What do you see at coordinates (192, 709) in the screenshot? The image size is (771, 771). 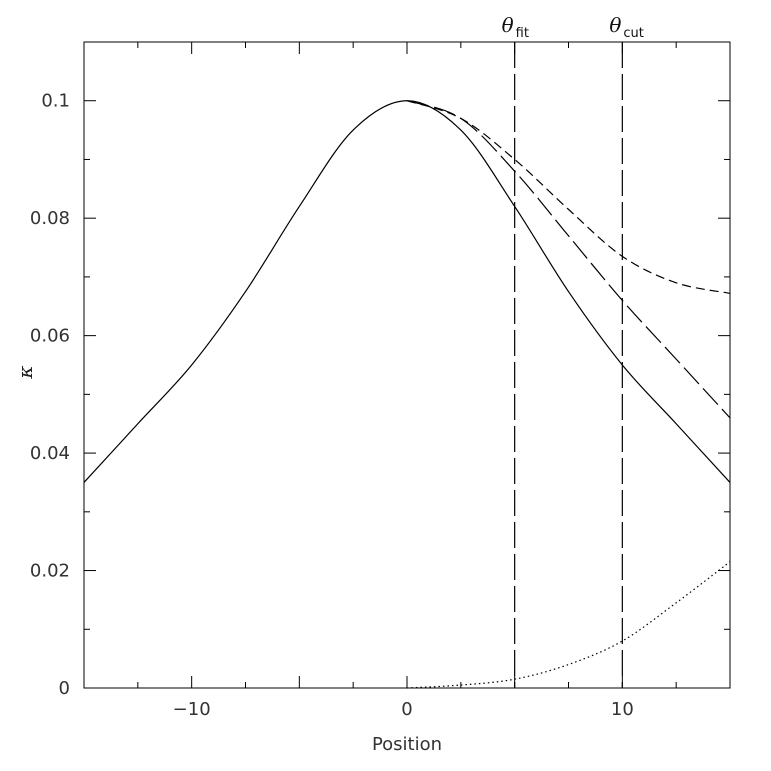 I see `x-tick-label: −10` at bounding box center [192, 709].